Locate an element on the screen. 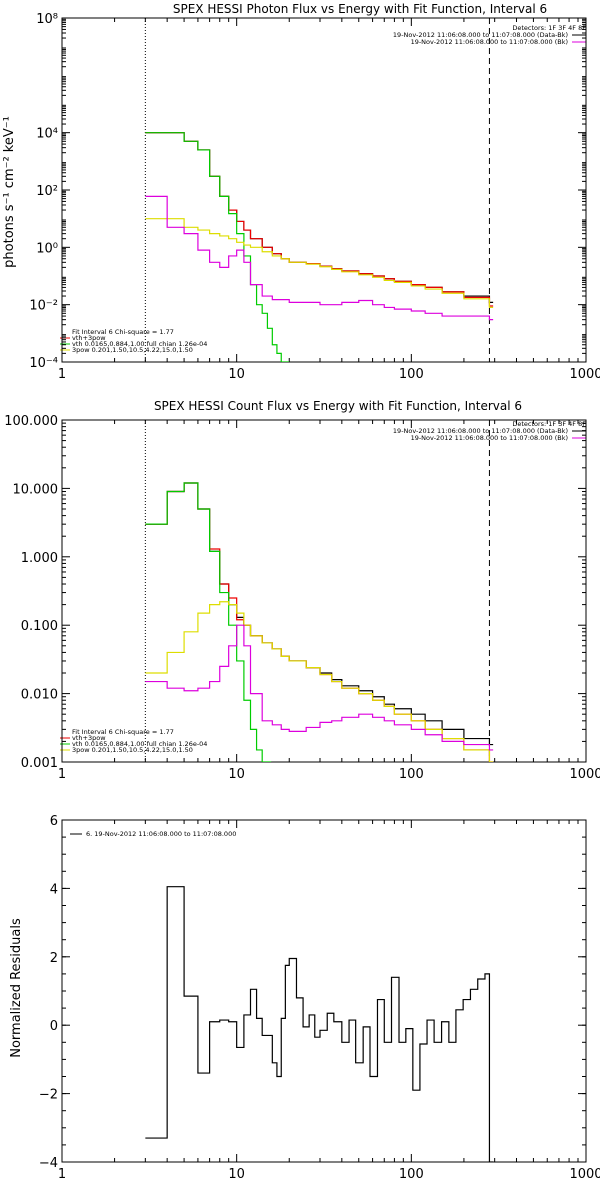 The width and height of the screenshot is (600, 1200). count-x-tick-label: 10 is located at coordinates (236, 774).